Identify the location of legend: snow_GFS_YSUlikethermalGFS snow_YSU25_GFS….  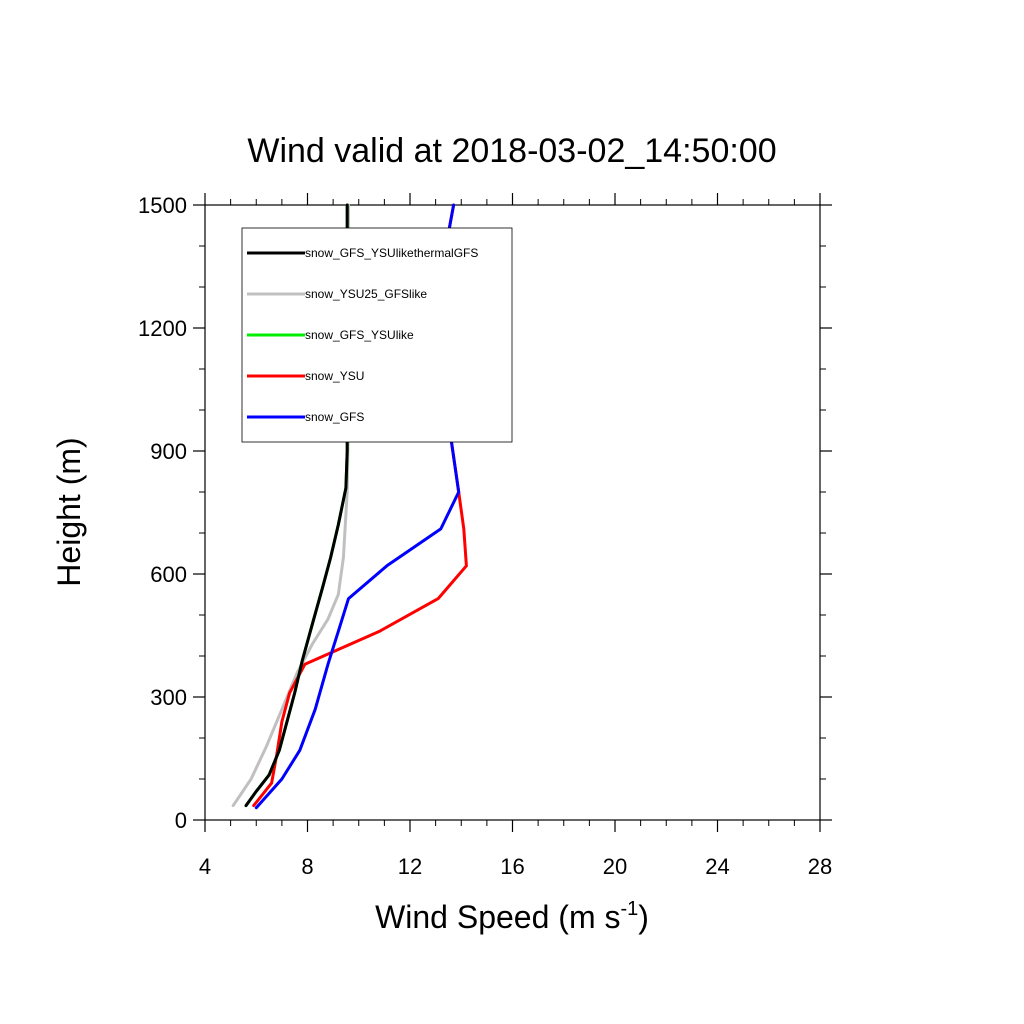
(377, 335).